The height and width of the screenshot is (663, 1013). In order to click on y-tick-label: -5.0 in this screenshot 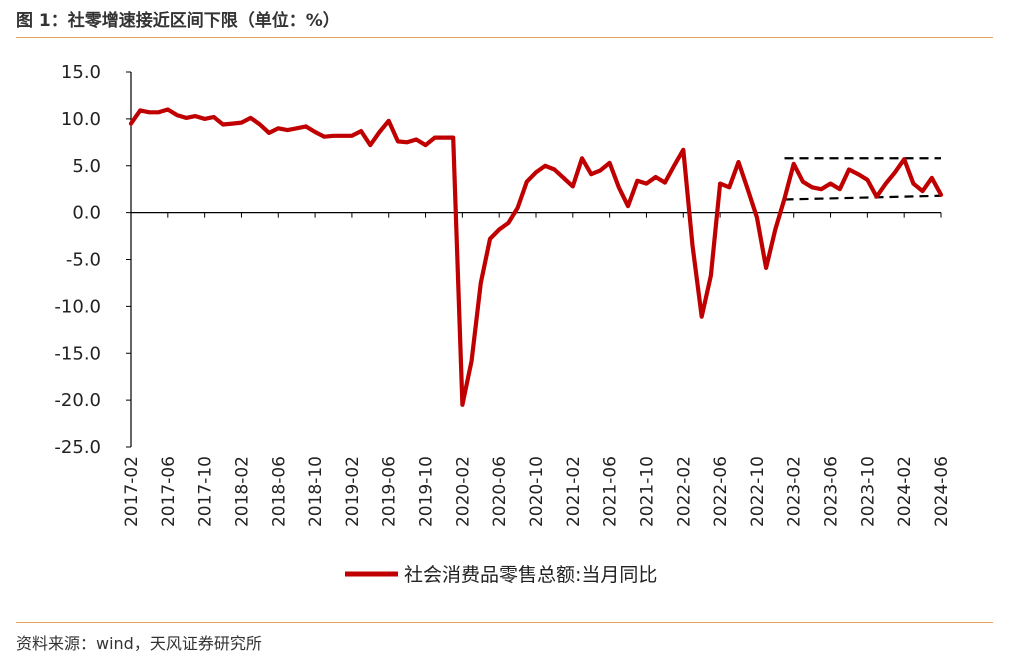, I will do `click(83, 260)`.